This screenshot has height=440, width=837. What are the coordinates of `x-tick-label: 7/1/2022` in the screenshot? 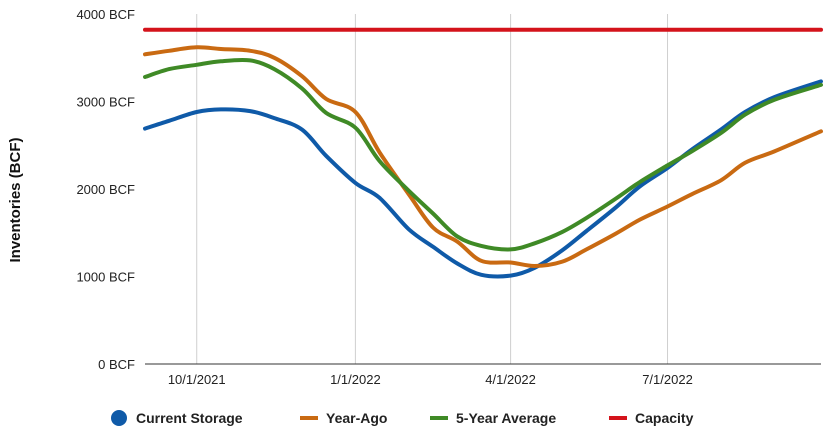 It's located at (667, 379).